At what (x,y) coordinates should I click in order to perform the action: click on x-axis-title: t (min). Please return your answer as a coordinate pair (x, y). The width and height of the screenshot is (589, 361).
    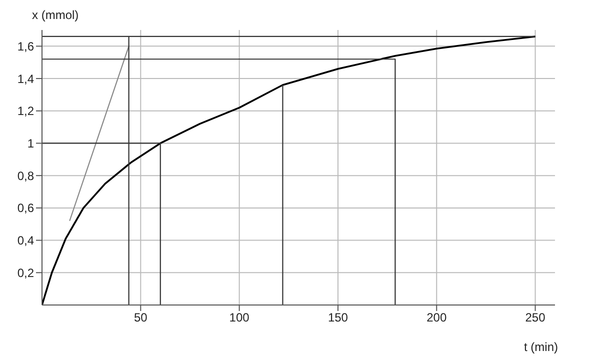
    Looking at the image, I should click on (541, 347).